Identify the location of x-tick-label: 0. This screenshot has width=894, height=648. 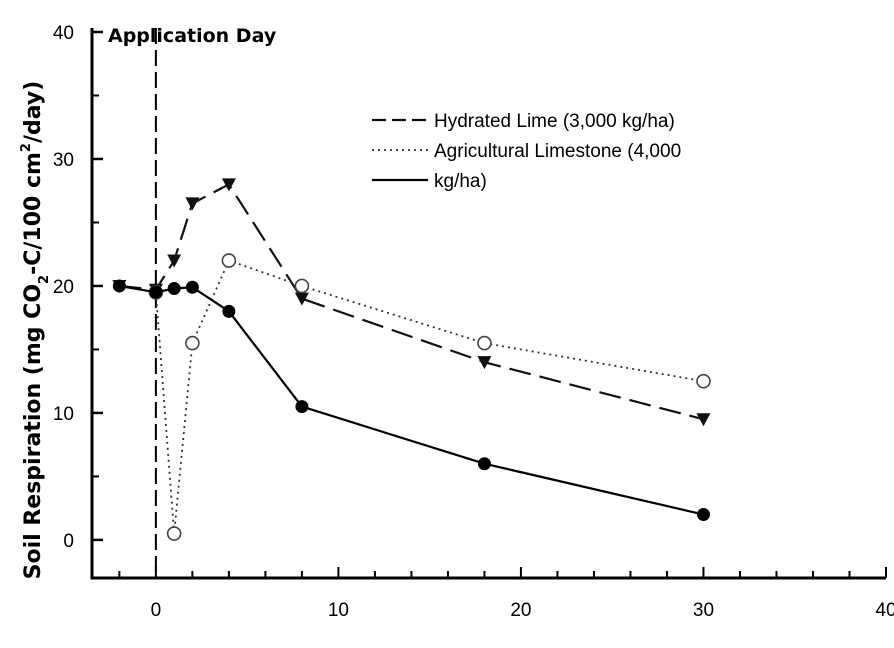
(156, 610).